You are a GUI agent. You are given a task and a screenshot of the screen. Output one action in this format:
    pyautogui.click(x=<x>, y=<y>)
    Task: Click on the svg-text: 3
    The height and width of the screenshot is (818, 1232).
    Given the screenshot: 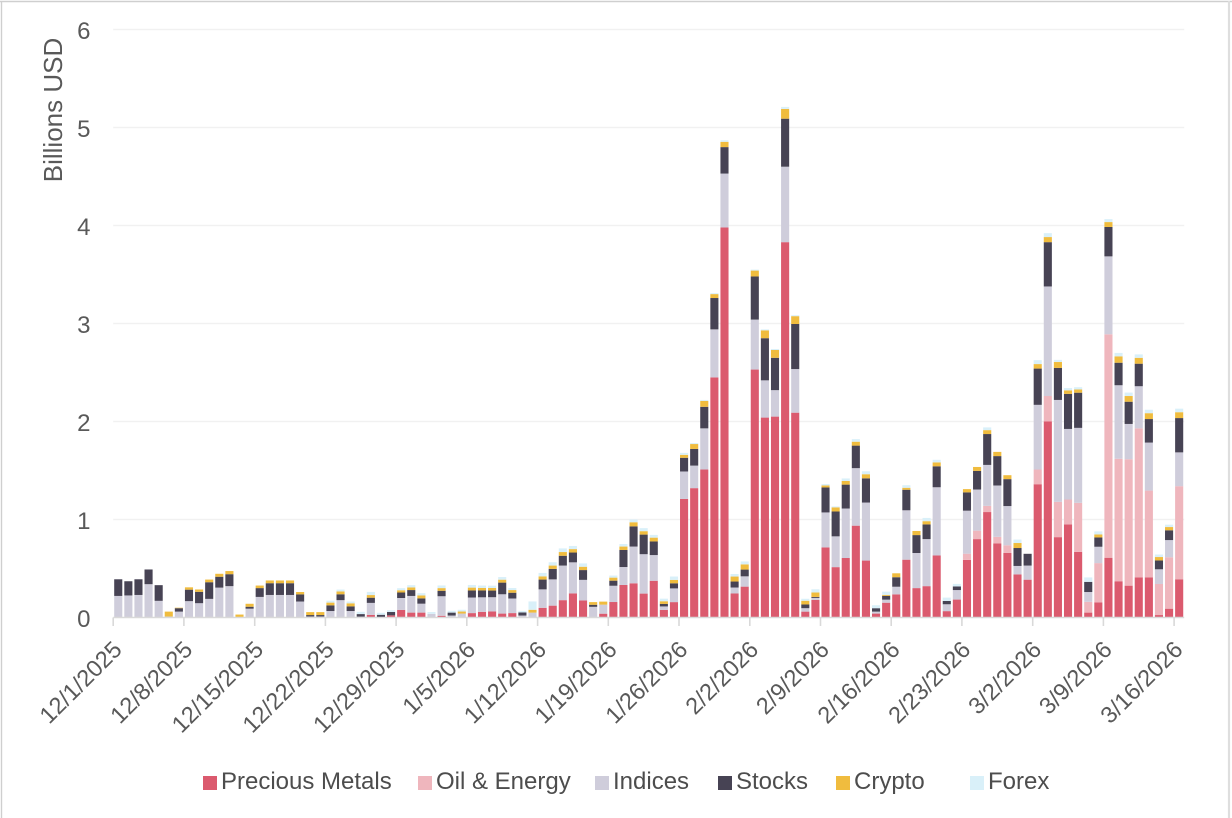 What is the action you would take?
    pyautogui.click(x=83, y=325)
    